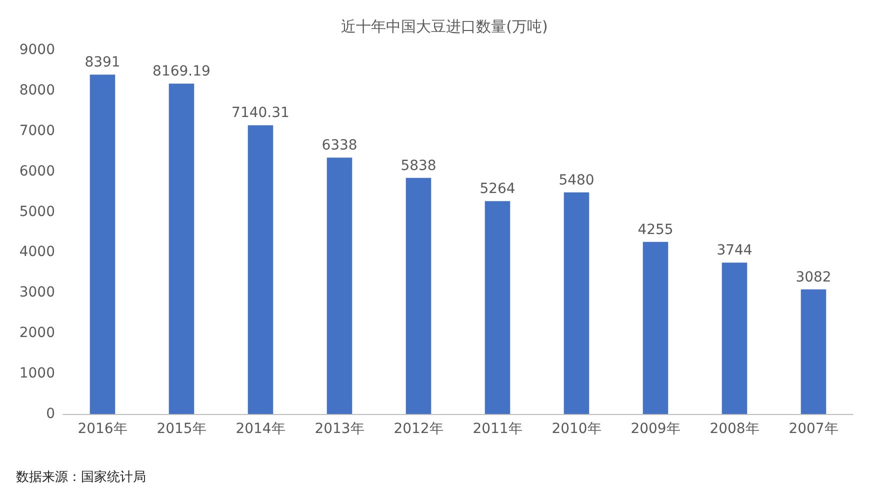 The image size is (889, 500). What do you see at coordinates (37, 50) in the screenshot?
I see `y-tick-label: 9000` at bounding box center [37, 50].